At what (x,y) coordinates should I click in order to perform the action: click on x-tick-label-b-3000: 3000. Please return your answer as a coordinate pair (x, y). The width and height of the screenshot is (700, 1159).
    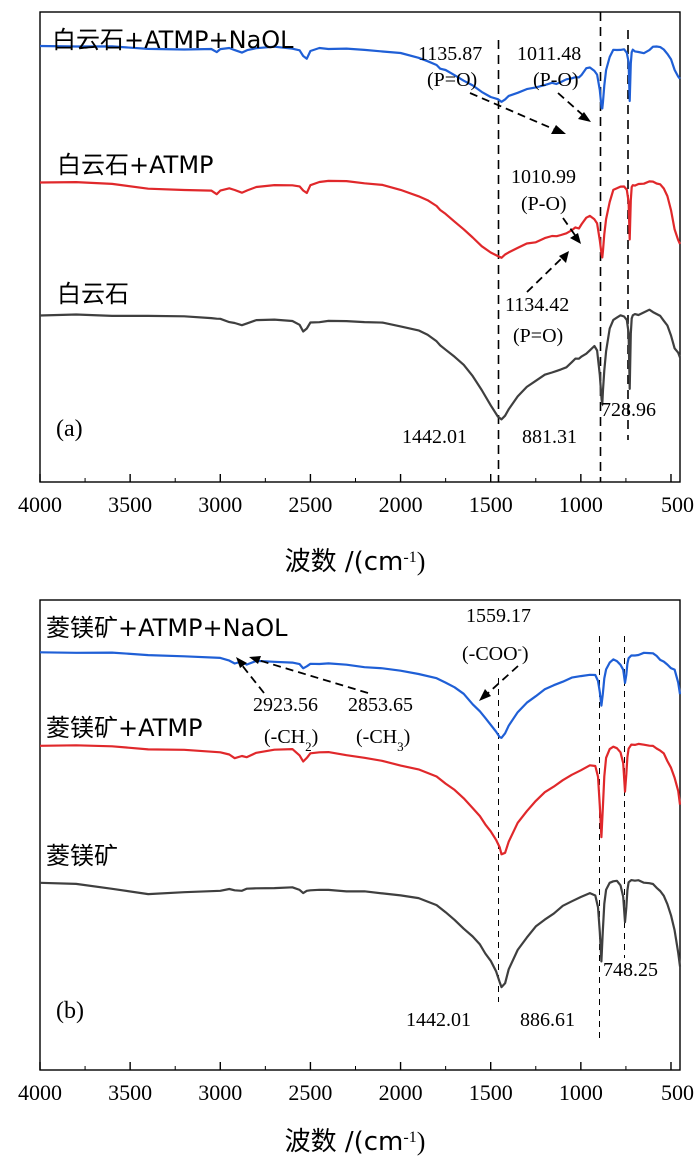
    Looking at the image, I should click on (220, 1092).